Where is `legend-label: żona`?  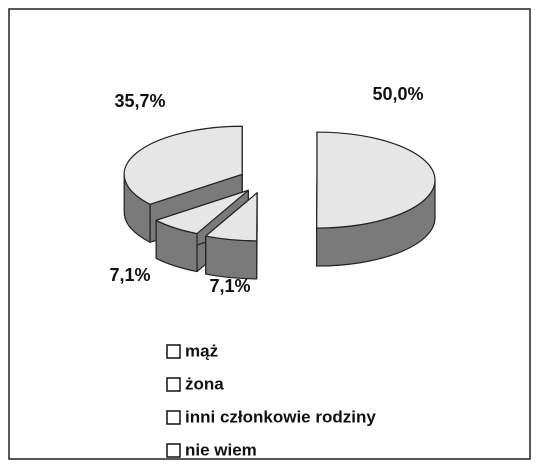
legend-label: żona is located at coordinates (204, 383).